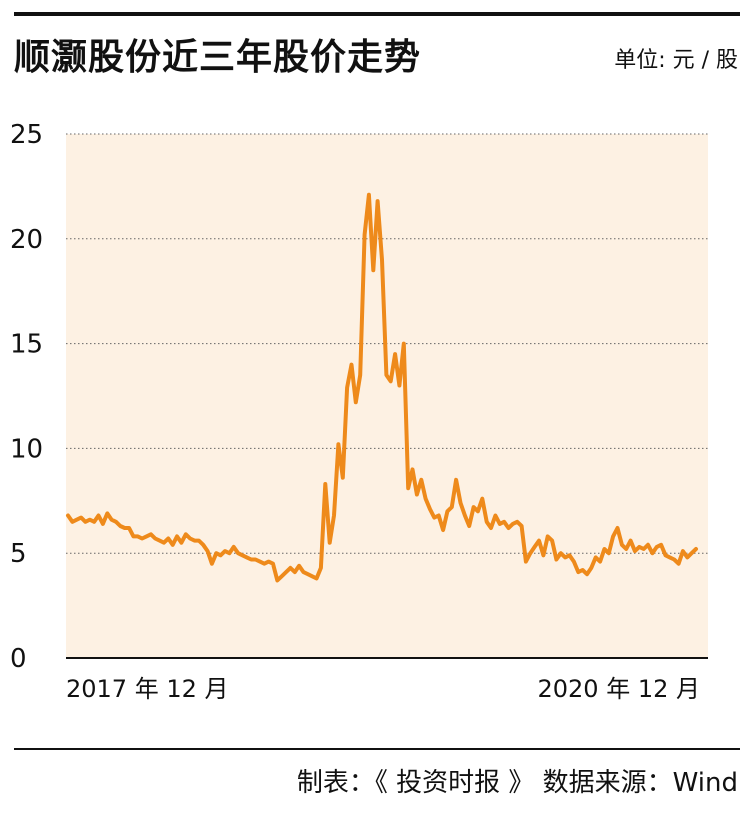  What do you see at coordinates (26, 345) in the screenshot?
I see `y-tick-label: 15` at bounding box center [26, 345].